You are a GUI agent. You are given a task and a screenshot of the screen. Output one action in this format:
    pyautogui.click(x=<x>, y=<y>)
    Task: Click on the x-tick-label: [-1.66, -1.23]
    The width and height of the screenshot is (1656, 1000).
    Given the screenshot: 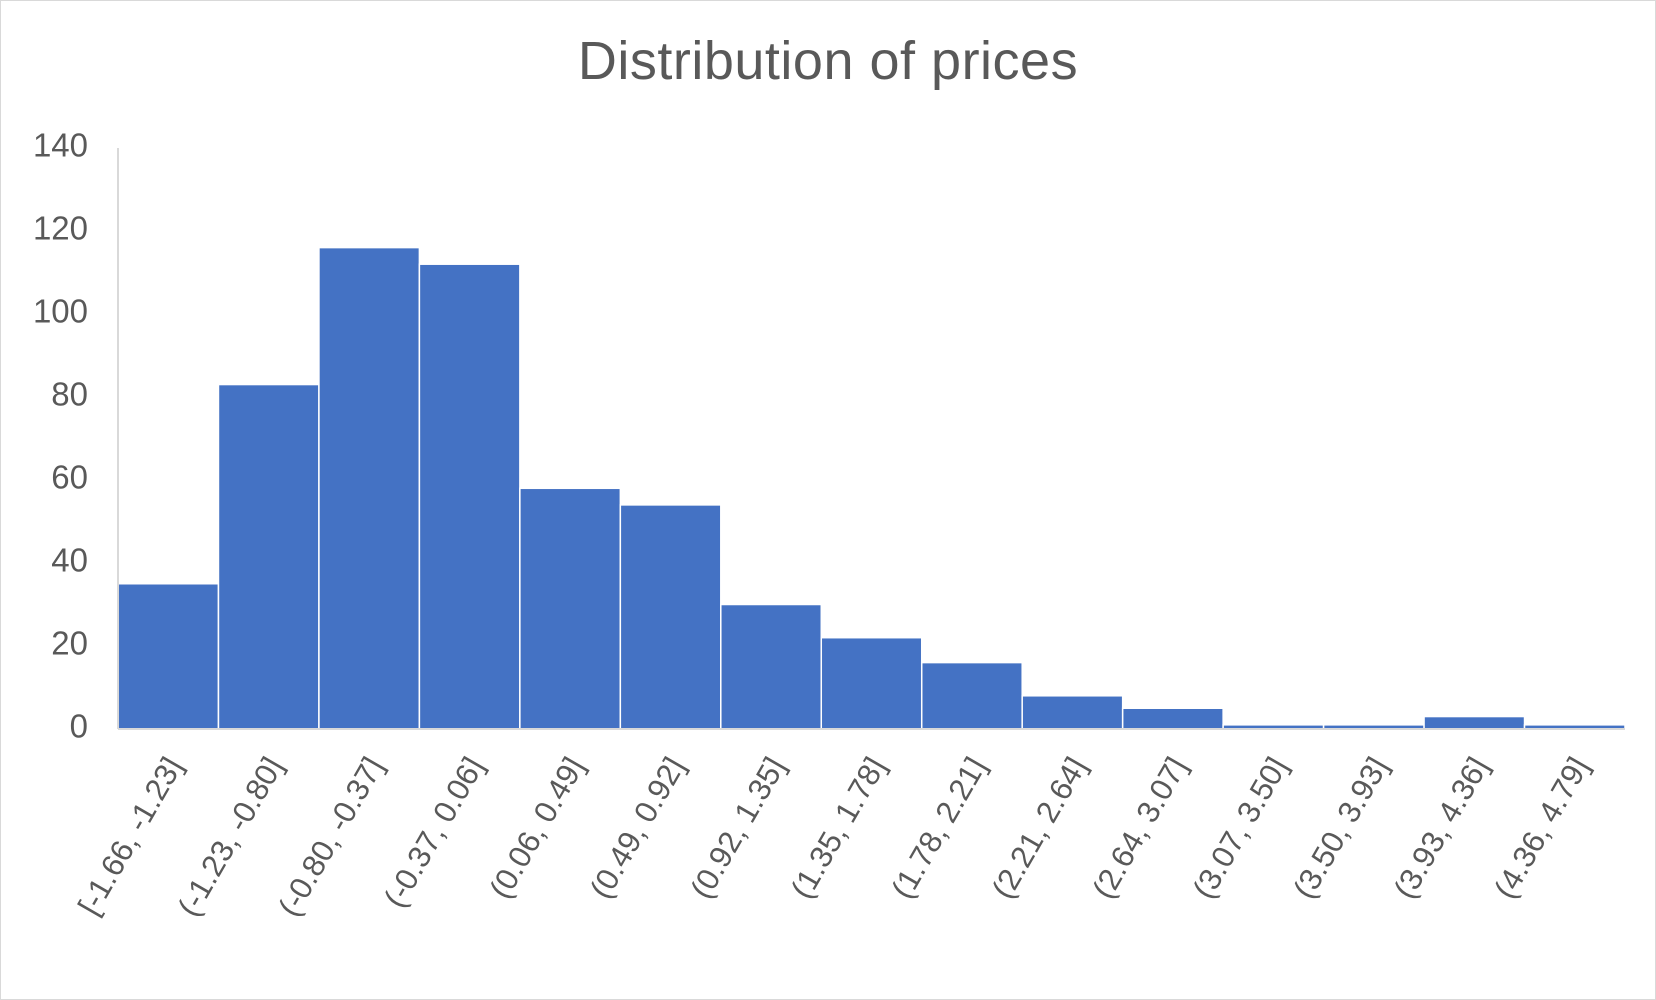 What is the action you would take?
    pyautogui.click(x=130, y=836)
    